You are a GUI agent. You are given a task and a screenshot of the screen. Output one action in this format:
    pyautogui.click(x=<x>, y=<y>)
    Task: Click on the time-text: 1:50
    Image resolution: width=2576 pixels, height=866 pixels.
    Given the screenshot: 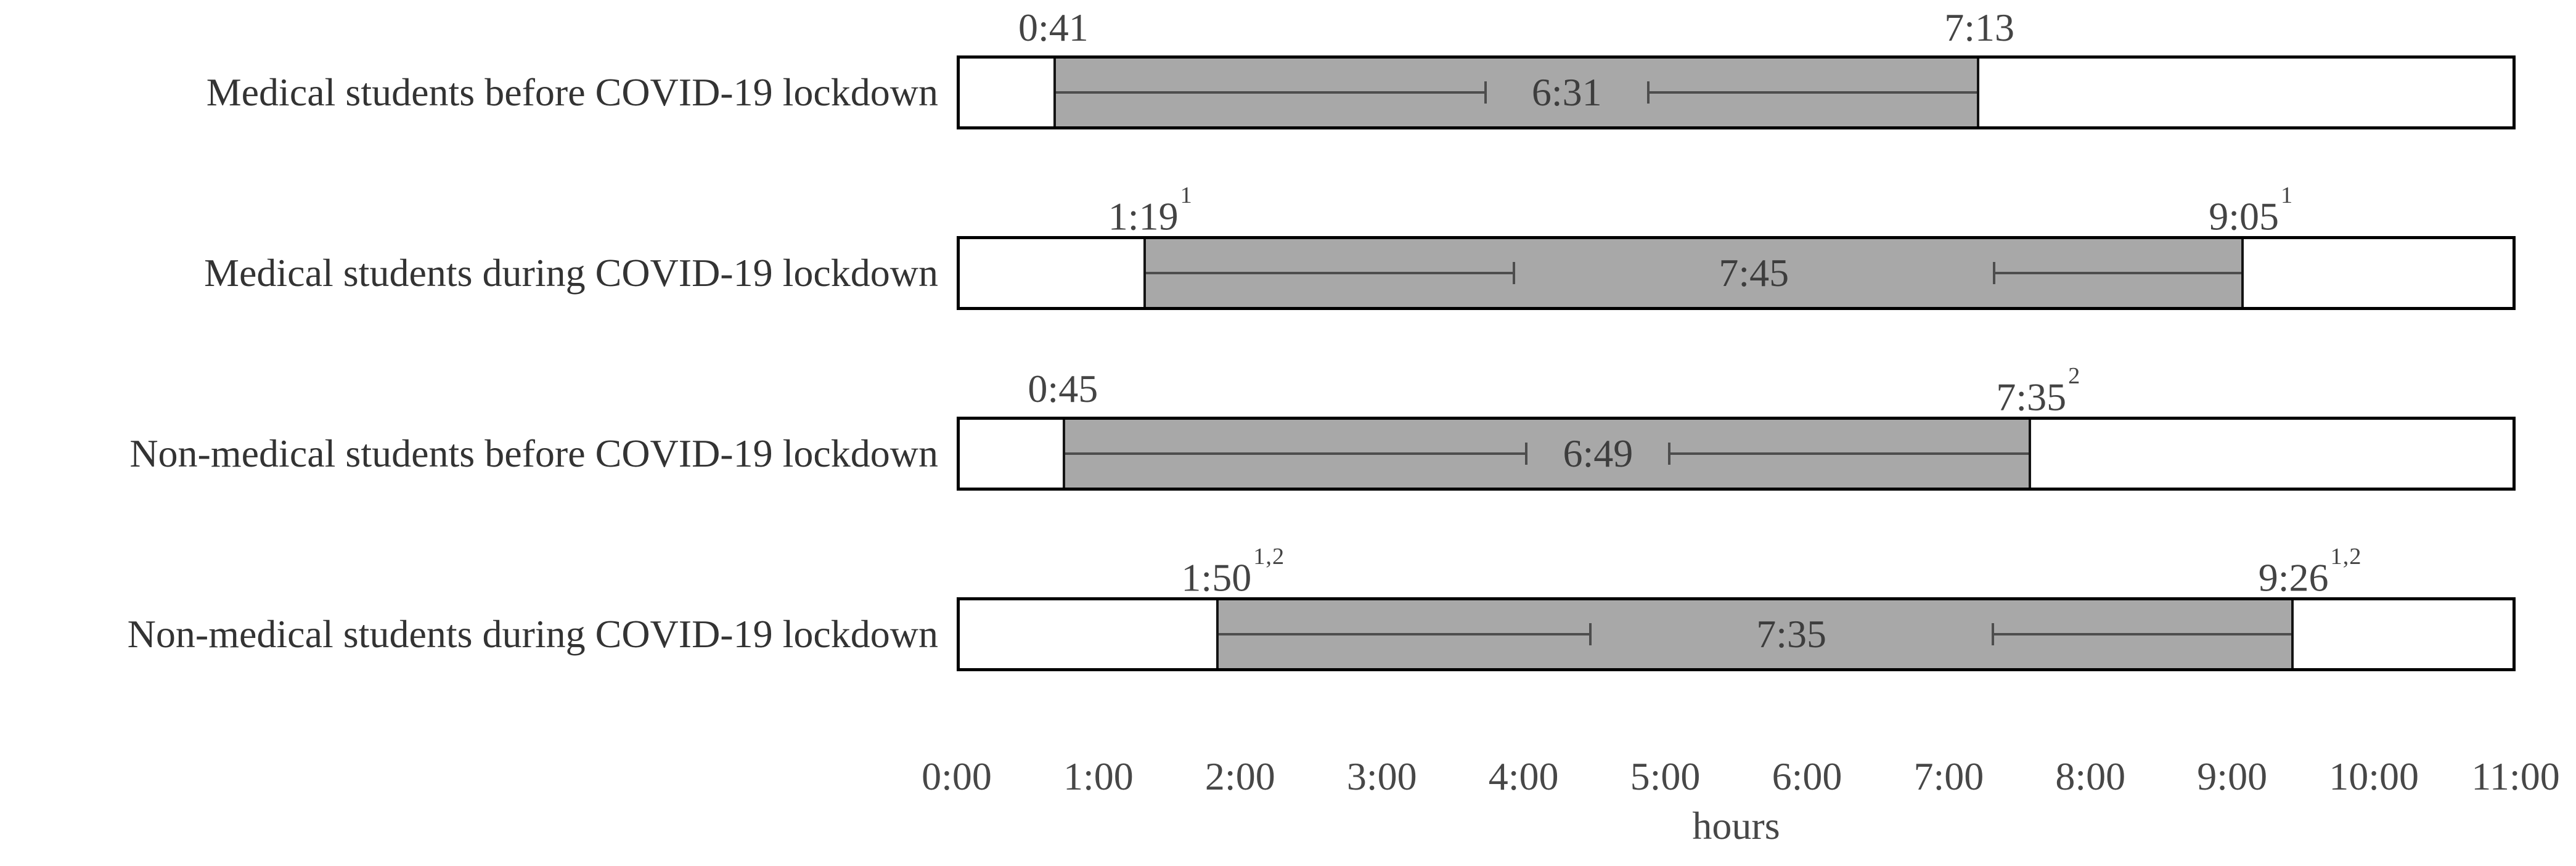 What is the action you would take?
    pyautogui.click(x=1216, y=577)
    